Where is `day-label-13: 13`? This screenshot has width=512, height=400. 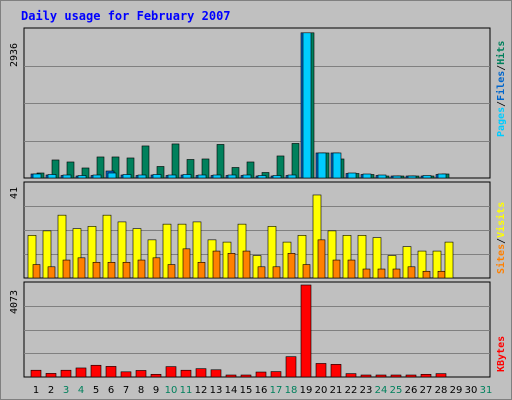
day-label-13: 13 is located at coordinates (216, 390).